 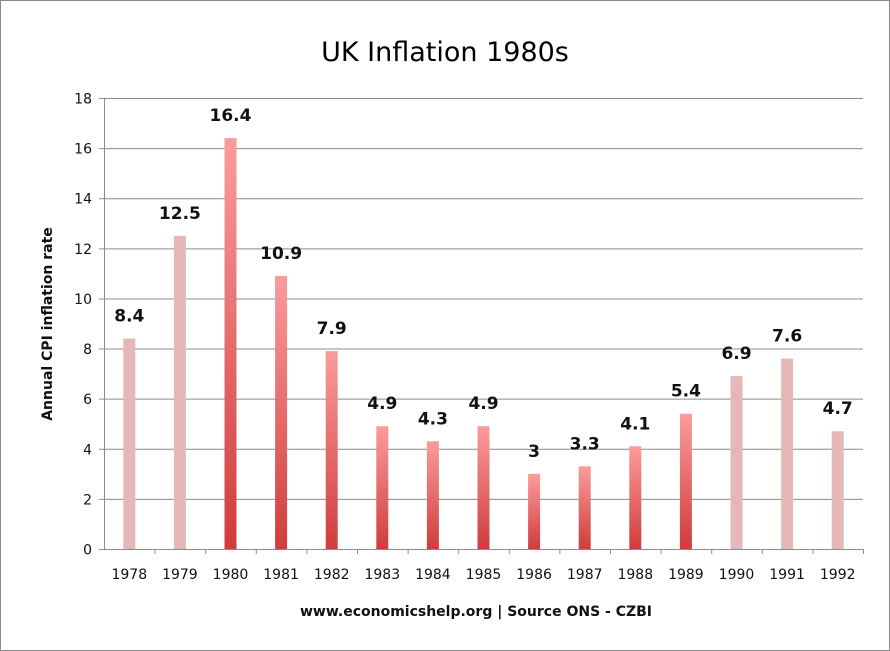 What do you see at coordinates (83, 100) in the screenshot?
I see `y-tick-label: 18` at bounding box center [83, 100].